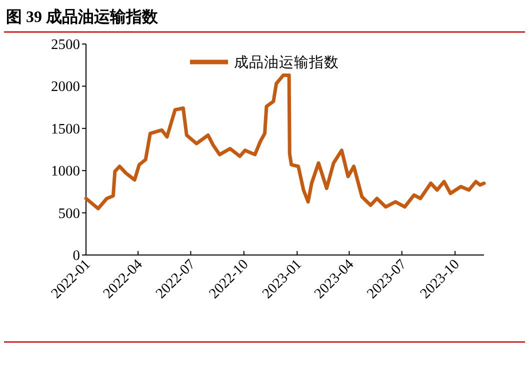 This screenshot has height=371, width=529. I want to click on chart-title: 图 39 成品油运输指数, so click(82, 17).